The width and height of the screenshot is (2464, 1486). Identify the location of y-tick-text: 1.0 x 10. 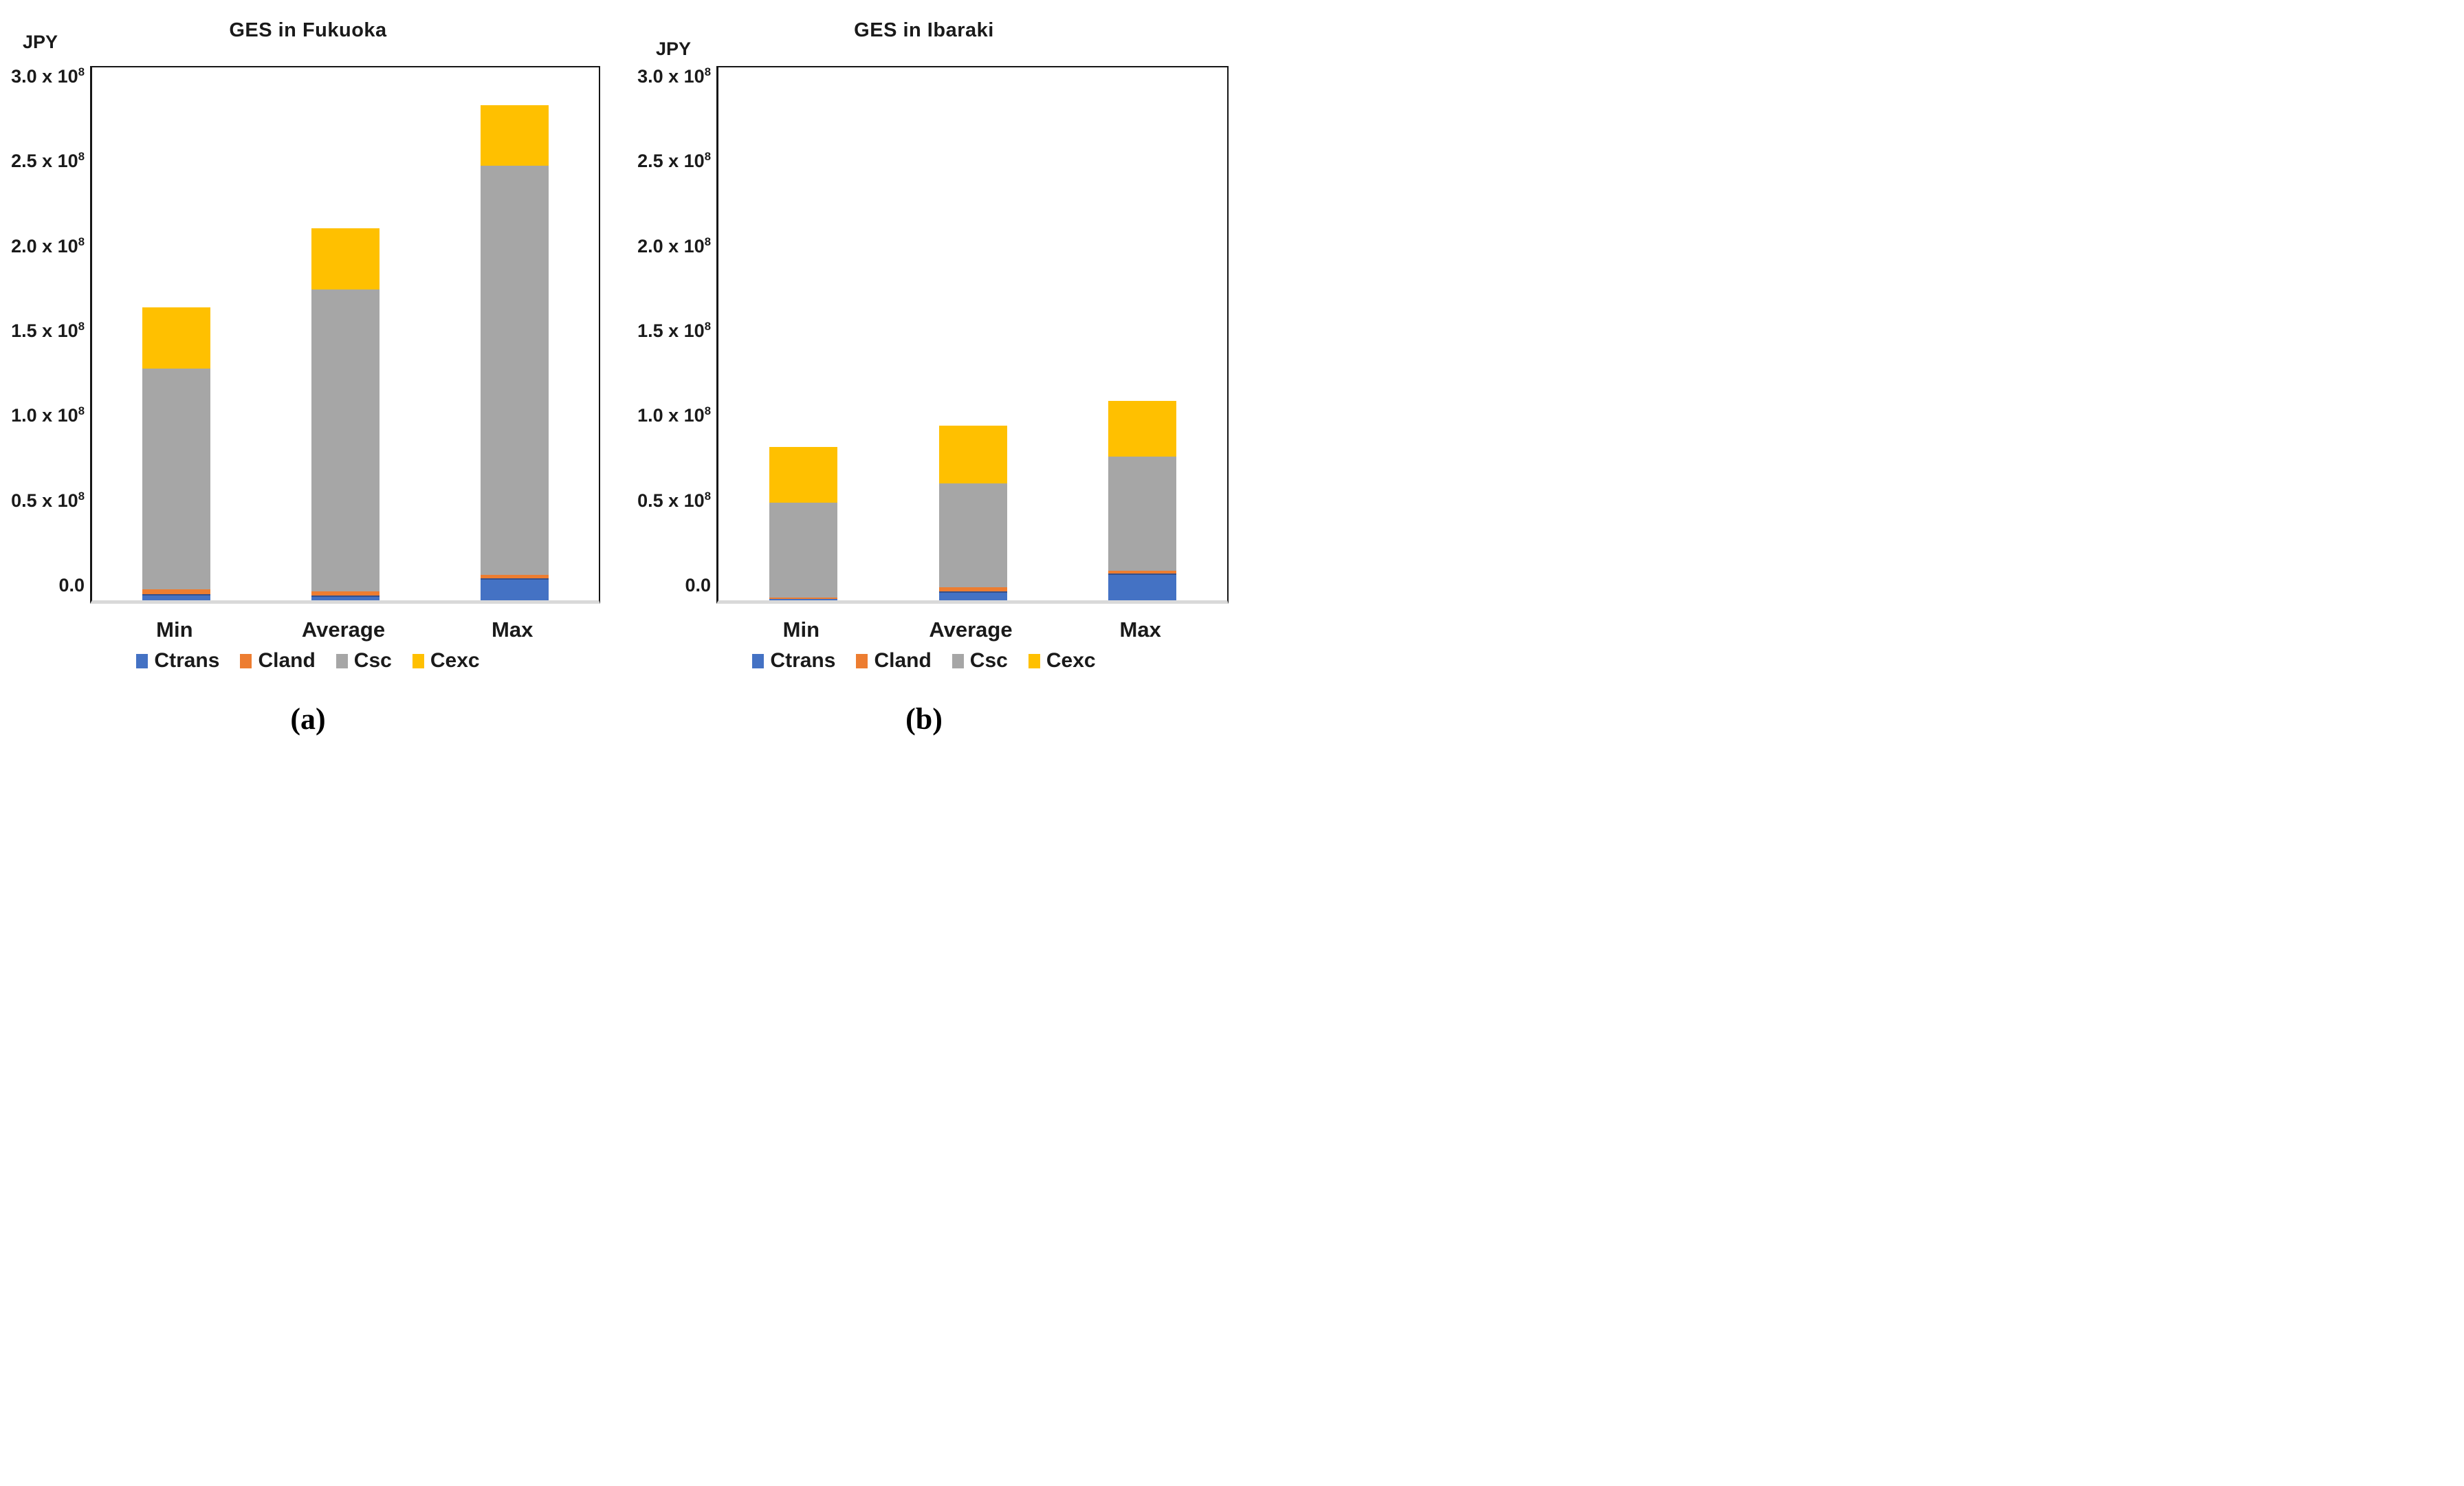
(45, 415).